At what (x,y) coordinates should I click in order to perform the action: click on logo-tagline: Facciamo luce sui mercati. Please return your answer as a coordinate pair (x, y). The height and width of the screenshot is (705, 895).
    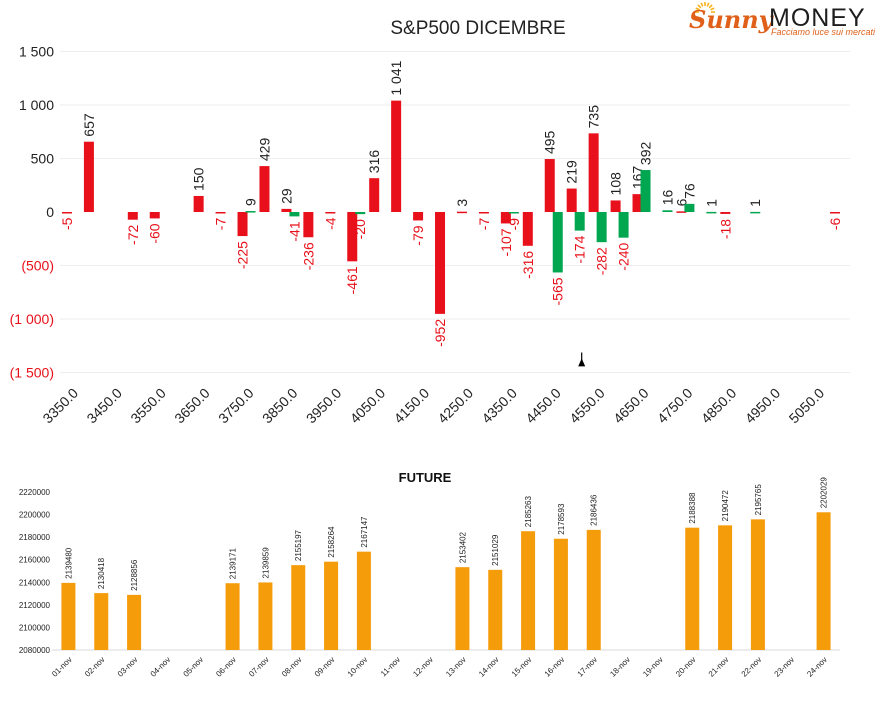
    Looking at the image, I should click on (823, 32).